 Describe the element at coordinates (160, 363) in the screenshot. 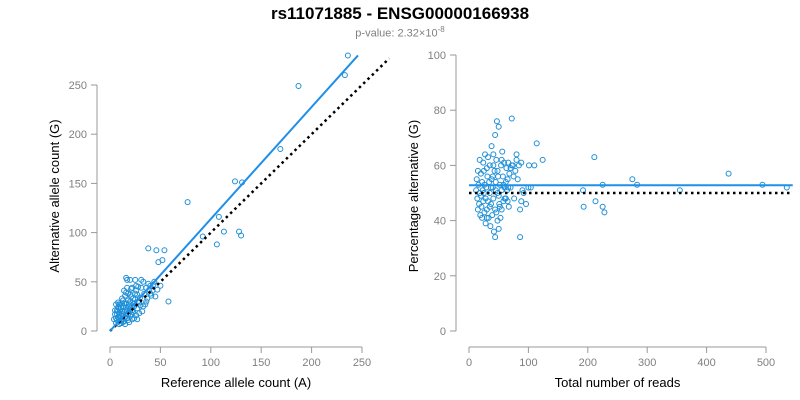

I see `panel-left-x-tick-label: 50` at that location.